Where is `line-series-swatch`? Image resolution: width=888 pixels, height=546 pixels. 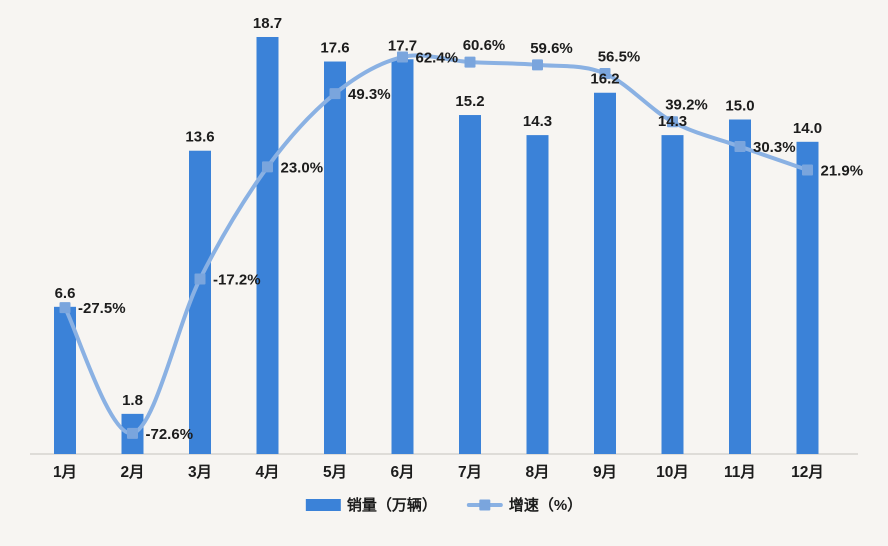
line-series-swatch is located at coordinates (484, 504).